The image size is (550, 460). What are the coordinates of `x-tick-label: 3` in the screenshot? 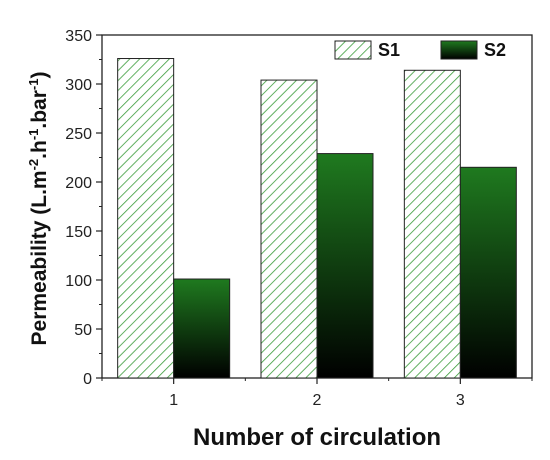 It's located at (460, 400).